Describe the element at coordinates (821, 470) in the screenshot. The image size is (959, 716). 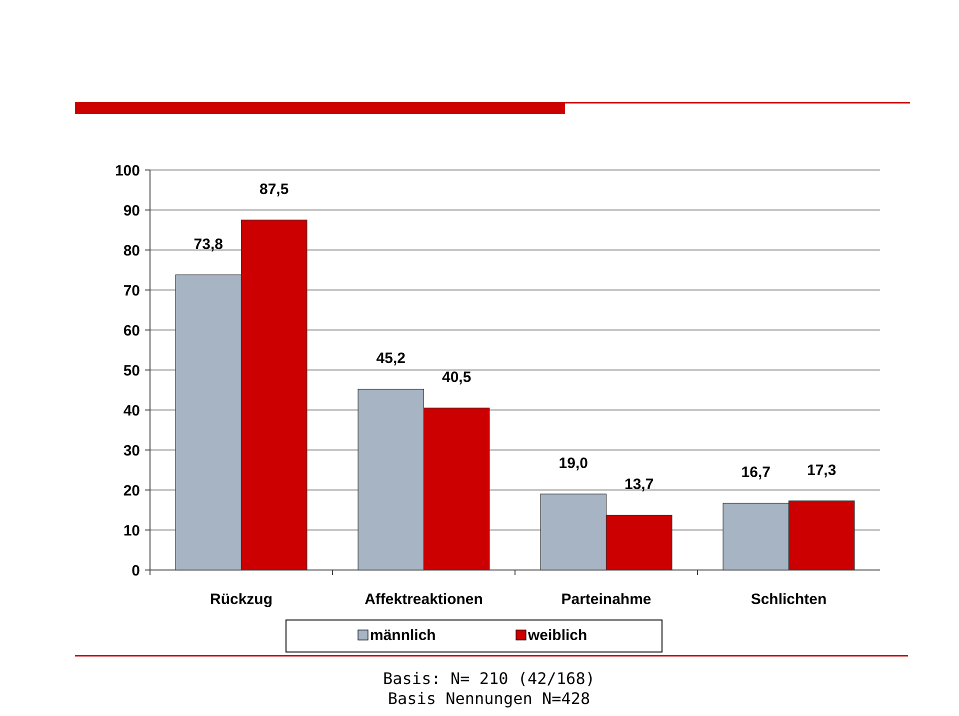
I see `data-label: 17,3` at that location.